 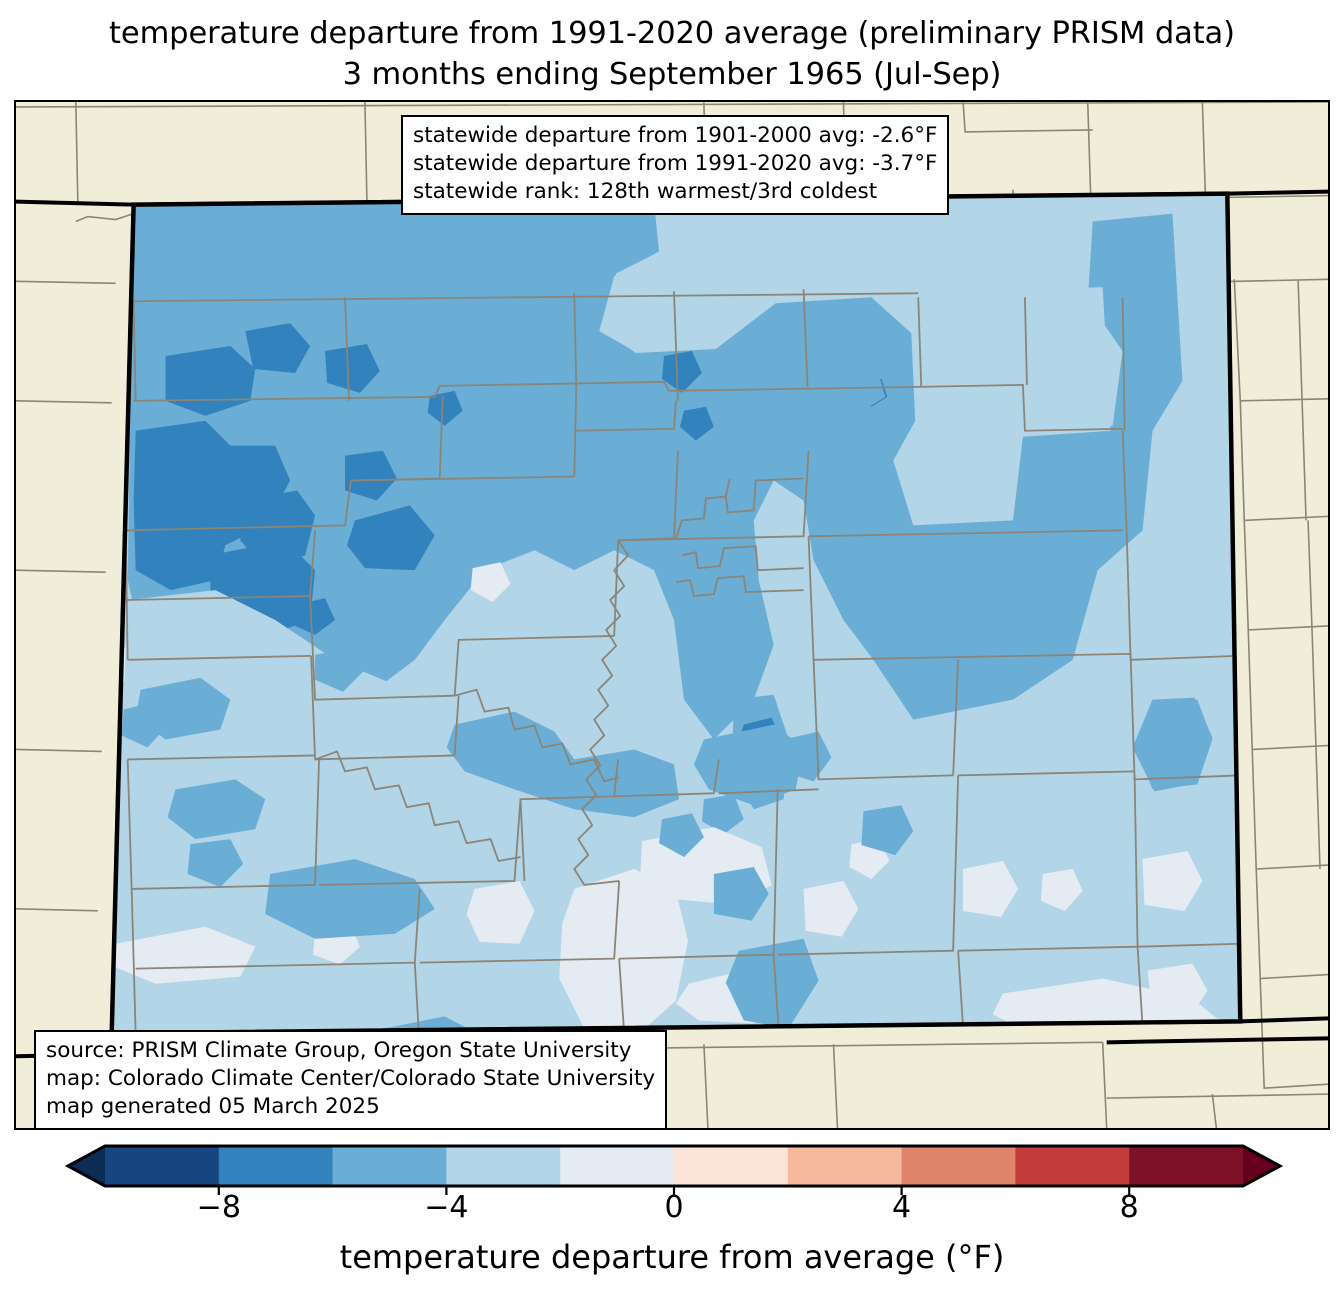 What do you see at coordinates (1261, 1166) in the screenshot?
I see `colorbar-over-arrow` at bounding box center [1261, 1166].